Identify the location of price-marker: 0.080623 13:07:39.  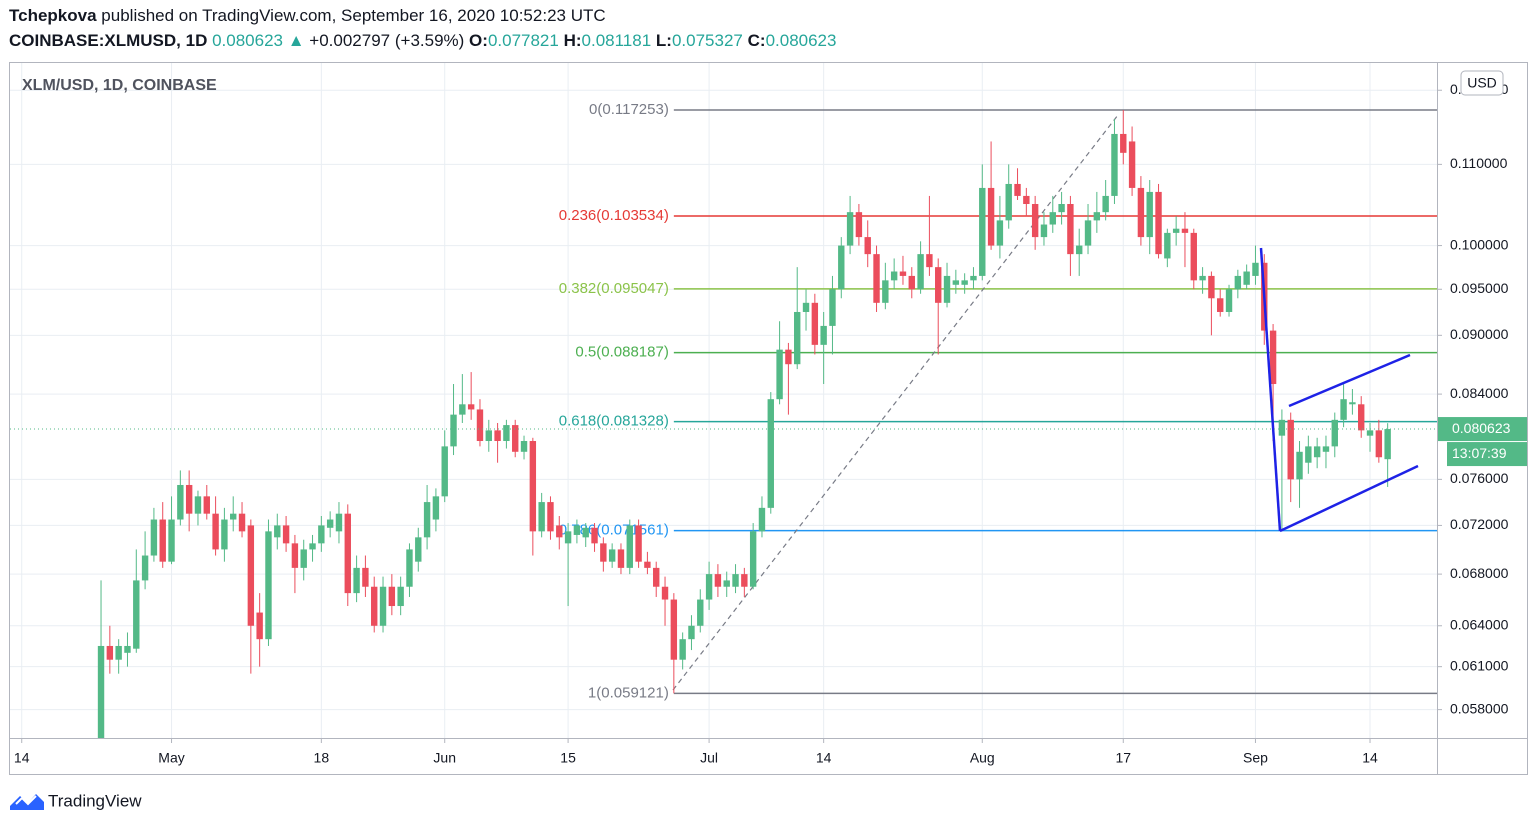
(768, 442).